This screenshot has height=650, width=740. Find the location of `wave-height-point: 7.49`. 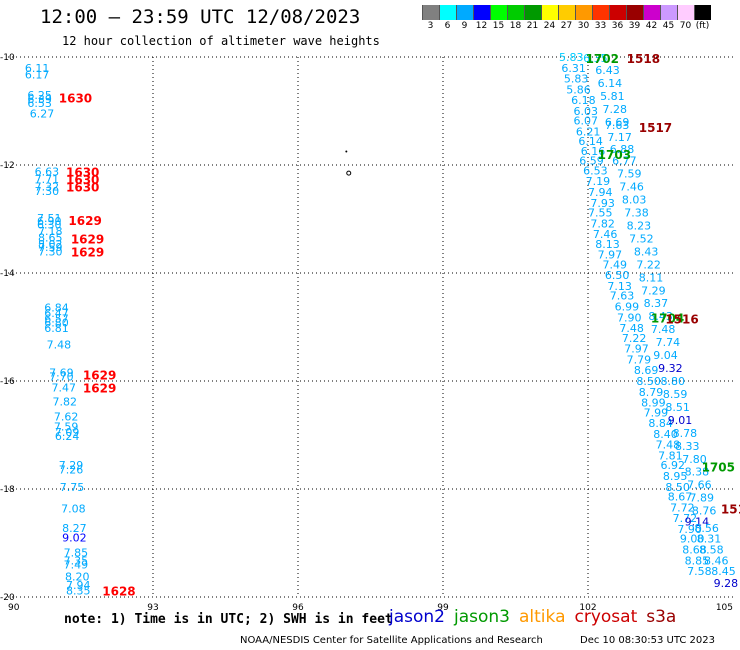

wave-height-point: 7.49 is located at coordinates (615, 264).